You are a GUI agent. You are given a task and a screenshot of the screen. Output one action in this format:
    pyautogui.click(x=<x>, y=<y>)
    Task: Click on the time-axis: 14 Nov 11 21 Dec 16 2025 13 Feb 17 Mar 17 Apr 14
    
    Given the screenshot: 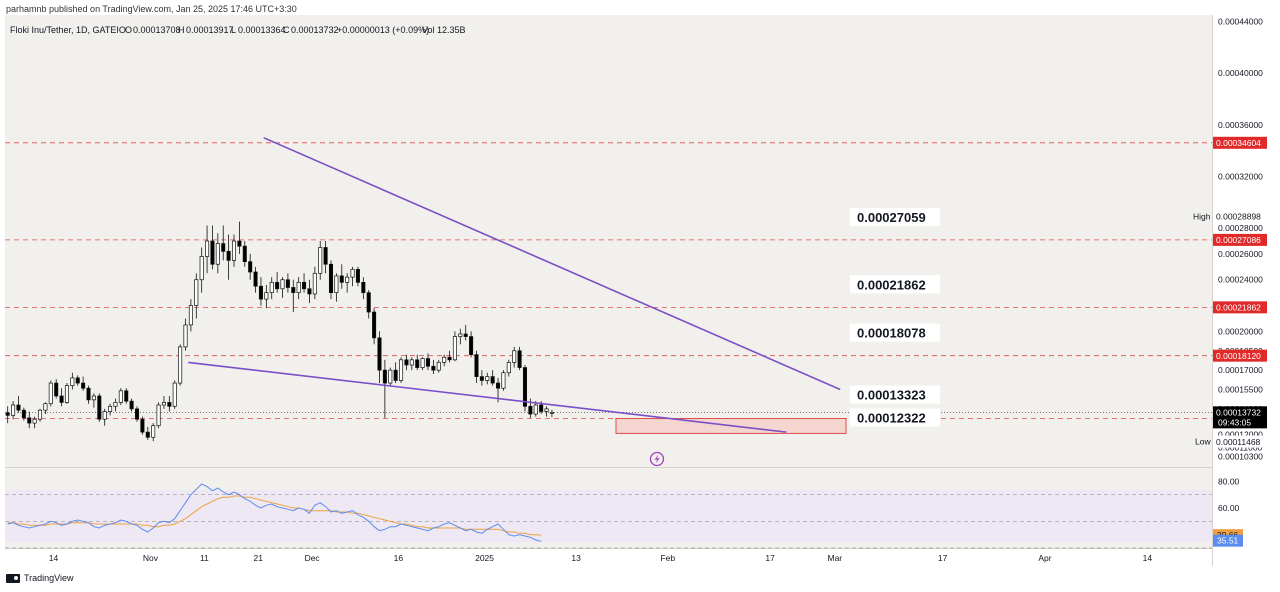 What is the action you would take?
    pyautogui.click(x=601, y=558)
    